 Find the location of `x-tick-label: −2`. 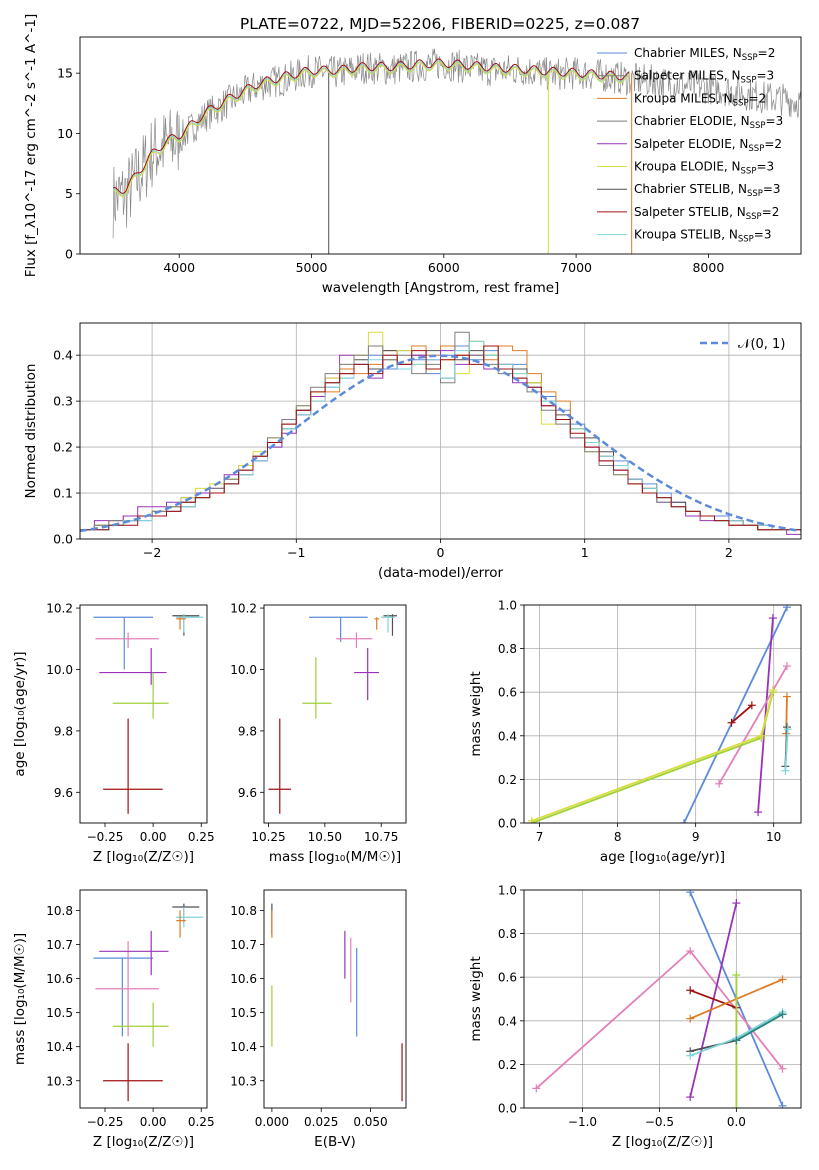

x-tick-label: −2 is located at coordinates (152, 552).